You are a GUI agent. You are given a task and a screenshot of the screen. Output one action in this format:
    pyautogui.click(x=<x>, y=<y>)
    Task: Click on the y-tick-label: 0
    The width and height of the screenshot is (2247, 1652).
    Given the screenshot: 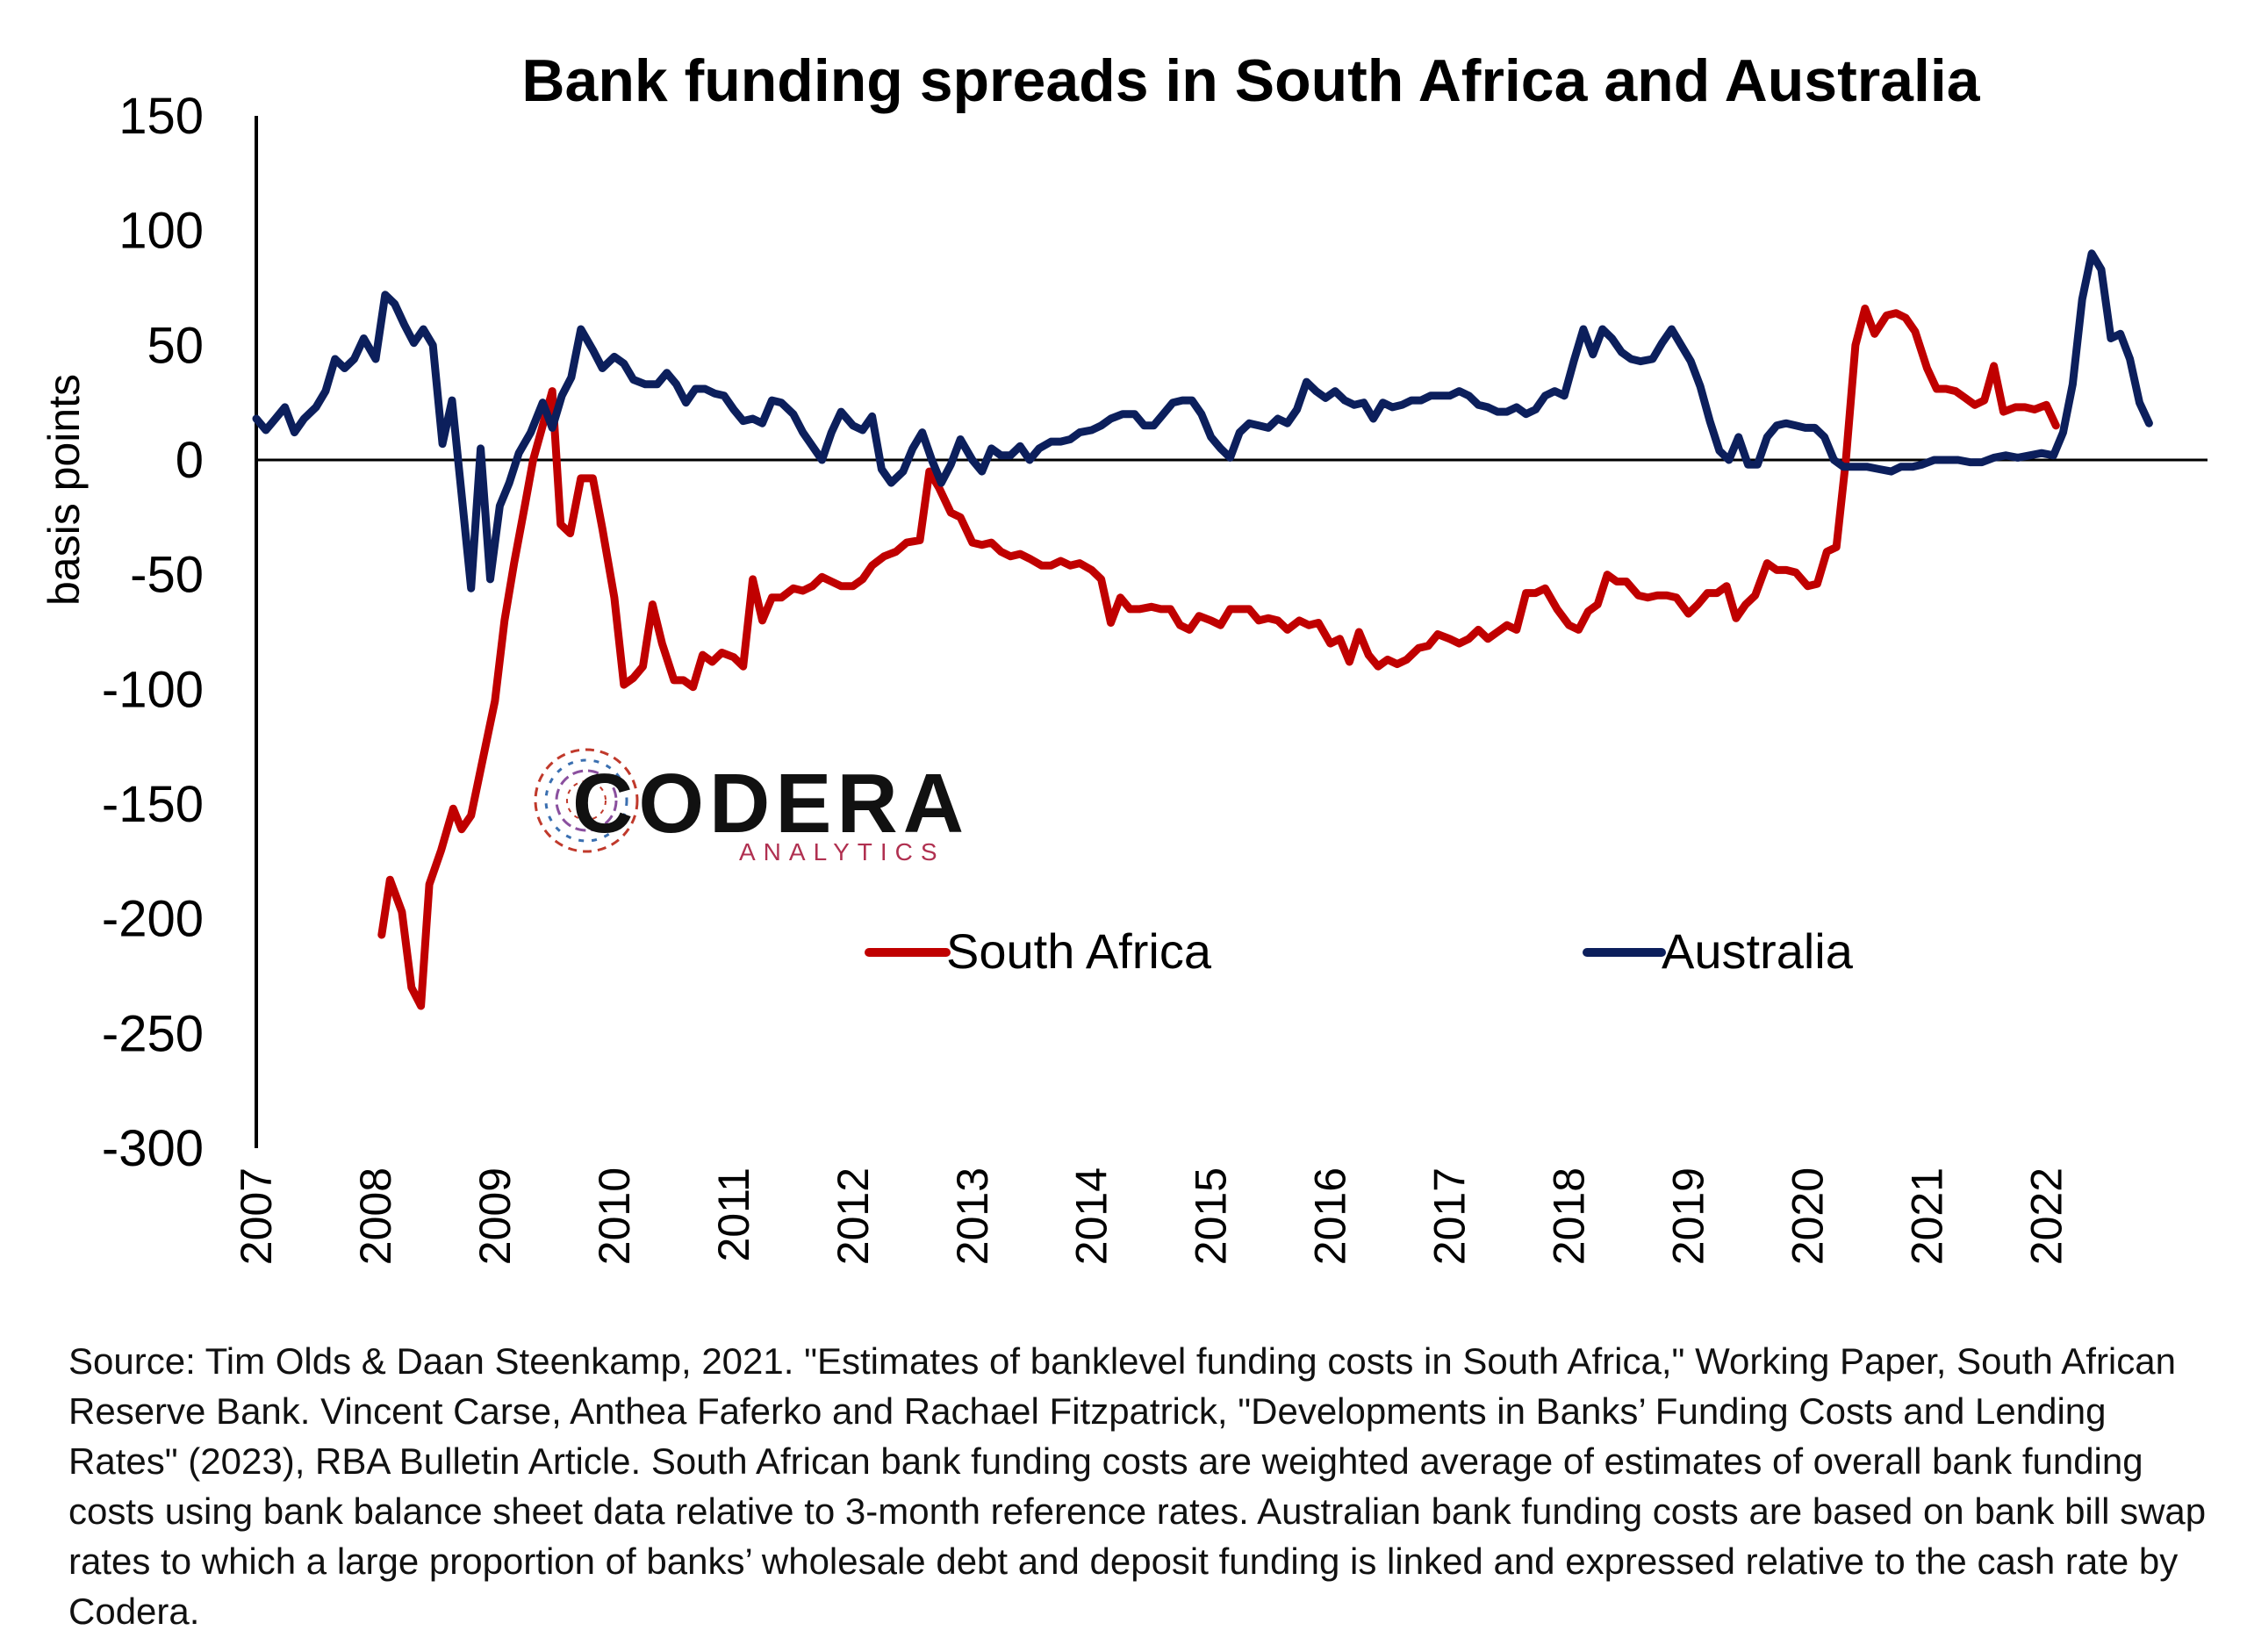 What is the action you would take?
    pyautogui.click(x=190, y=460)
    